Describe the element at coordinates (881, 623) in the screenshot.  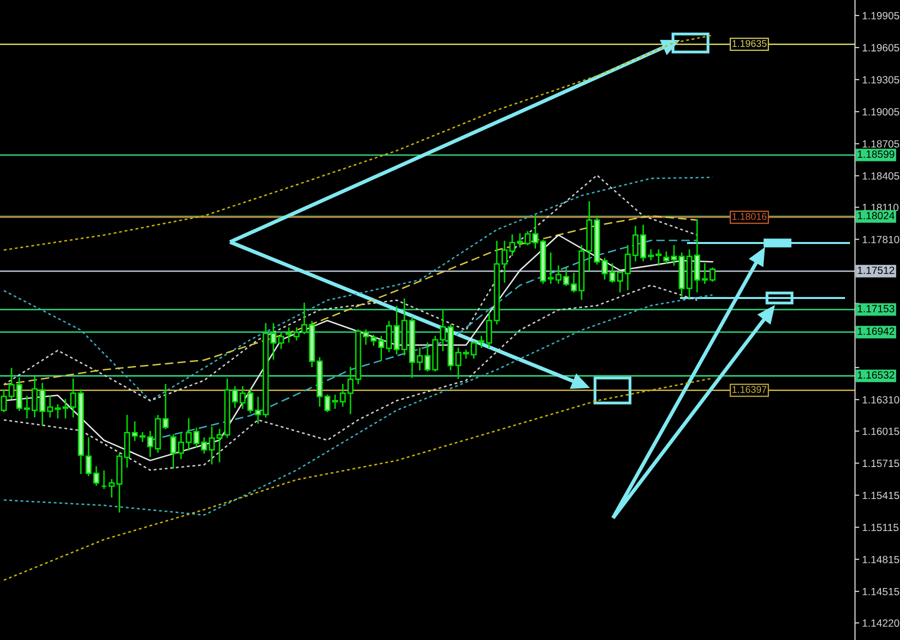
I see `y-tick-label: 1.14220` at that location.